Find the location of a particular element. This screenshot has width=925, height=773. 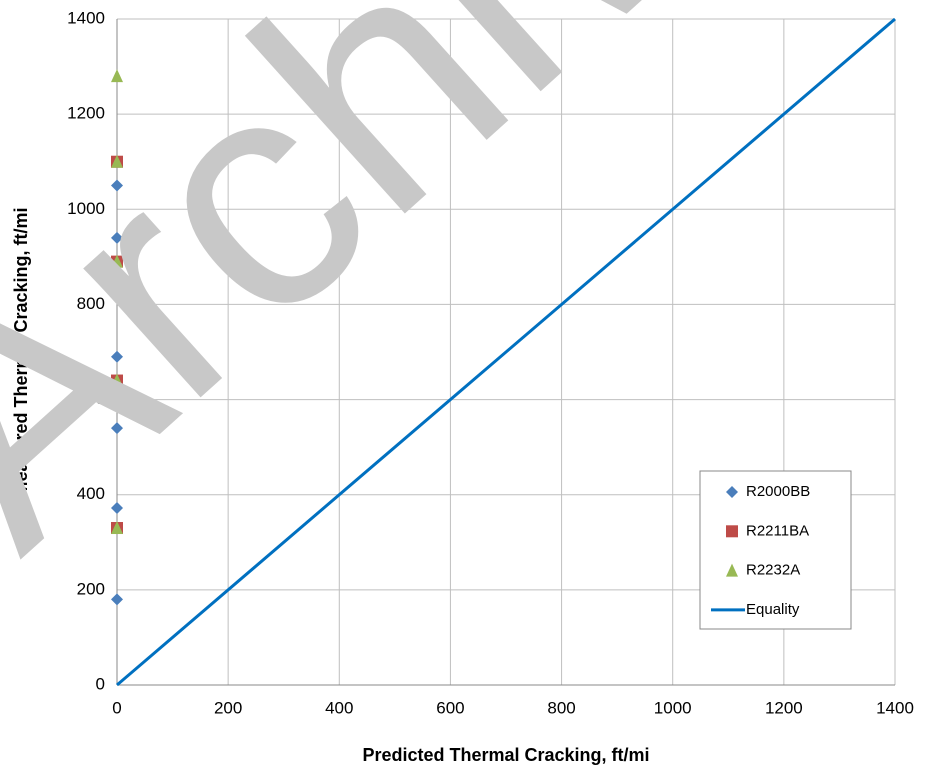

y-tick-label: 1200 is located at coordinates (86, 113).